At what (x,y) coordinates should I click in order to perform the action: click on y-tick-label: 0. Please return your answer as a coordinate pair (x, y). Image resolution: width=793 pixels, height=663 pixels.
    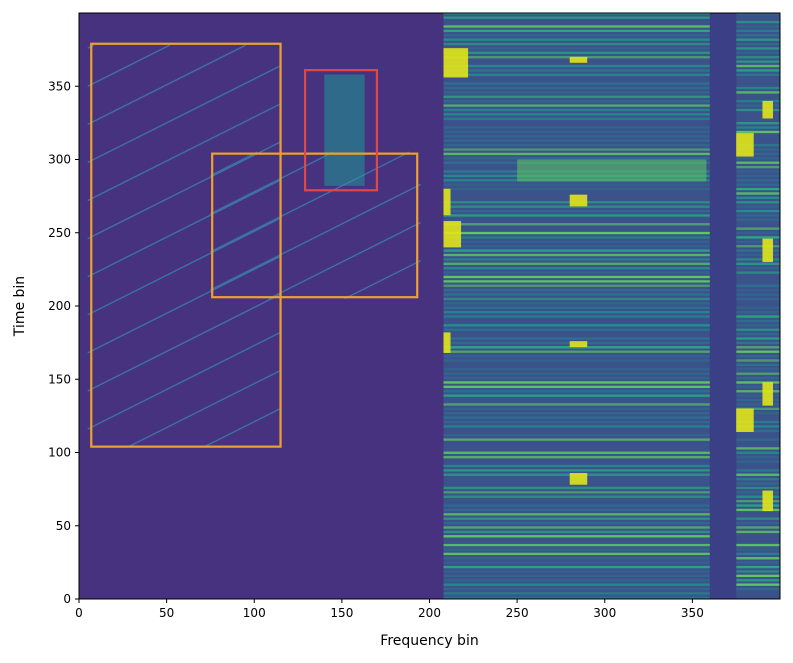
    Looking at the image, I should click on (67, 599).